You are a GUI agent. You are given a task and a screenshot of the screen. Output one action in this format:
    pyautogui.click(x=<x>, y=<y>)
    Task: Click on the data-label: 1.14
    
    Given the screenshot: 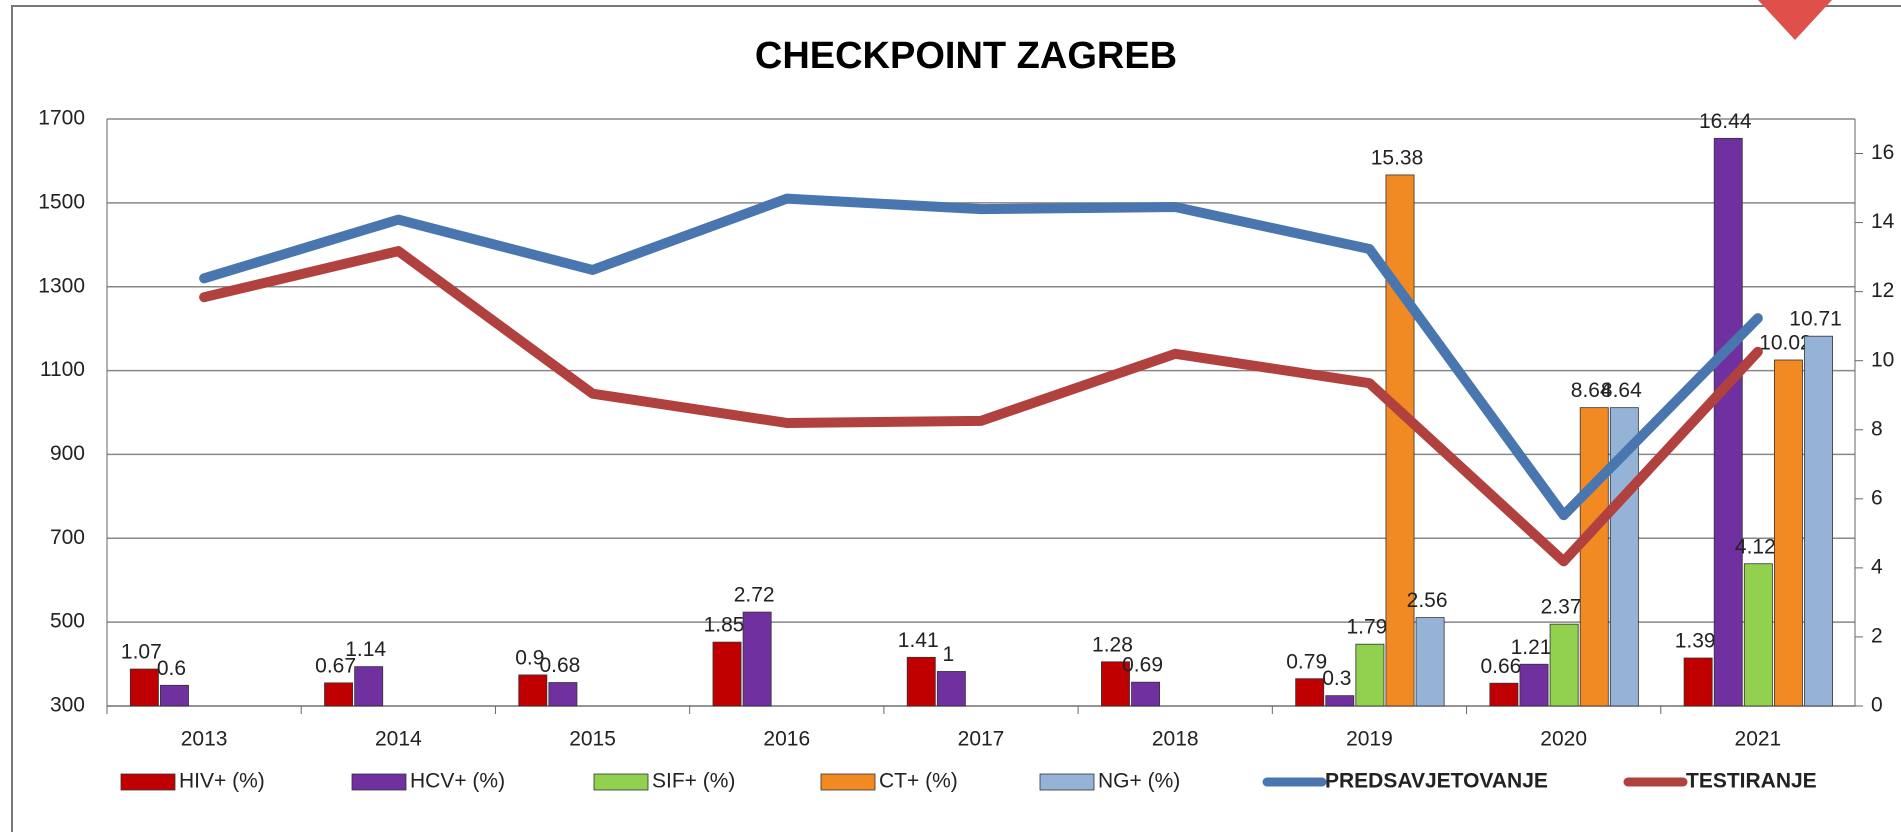 What is the action you would take?
    pyautogui.click(x=365, y=649)
    